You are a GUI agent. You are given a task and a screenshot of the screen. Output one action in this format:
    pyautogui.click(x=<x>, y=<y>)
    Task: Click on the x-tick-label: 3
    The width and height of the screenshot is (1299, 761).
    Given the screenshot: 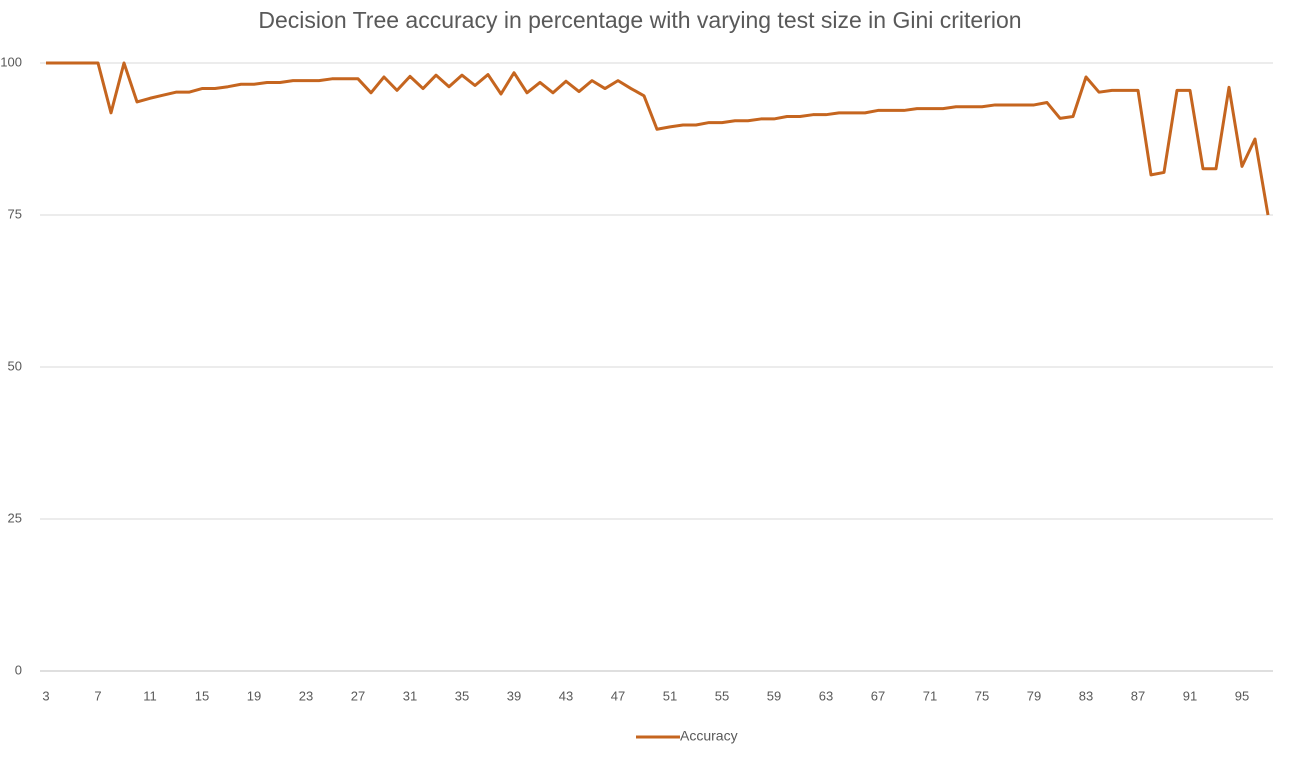 What is the action you would take?
    pyautogui.click(x=45, y=695)
    